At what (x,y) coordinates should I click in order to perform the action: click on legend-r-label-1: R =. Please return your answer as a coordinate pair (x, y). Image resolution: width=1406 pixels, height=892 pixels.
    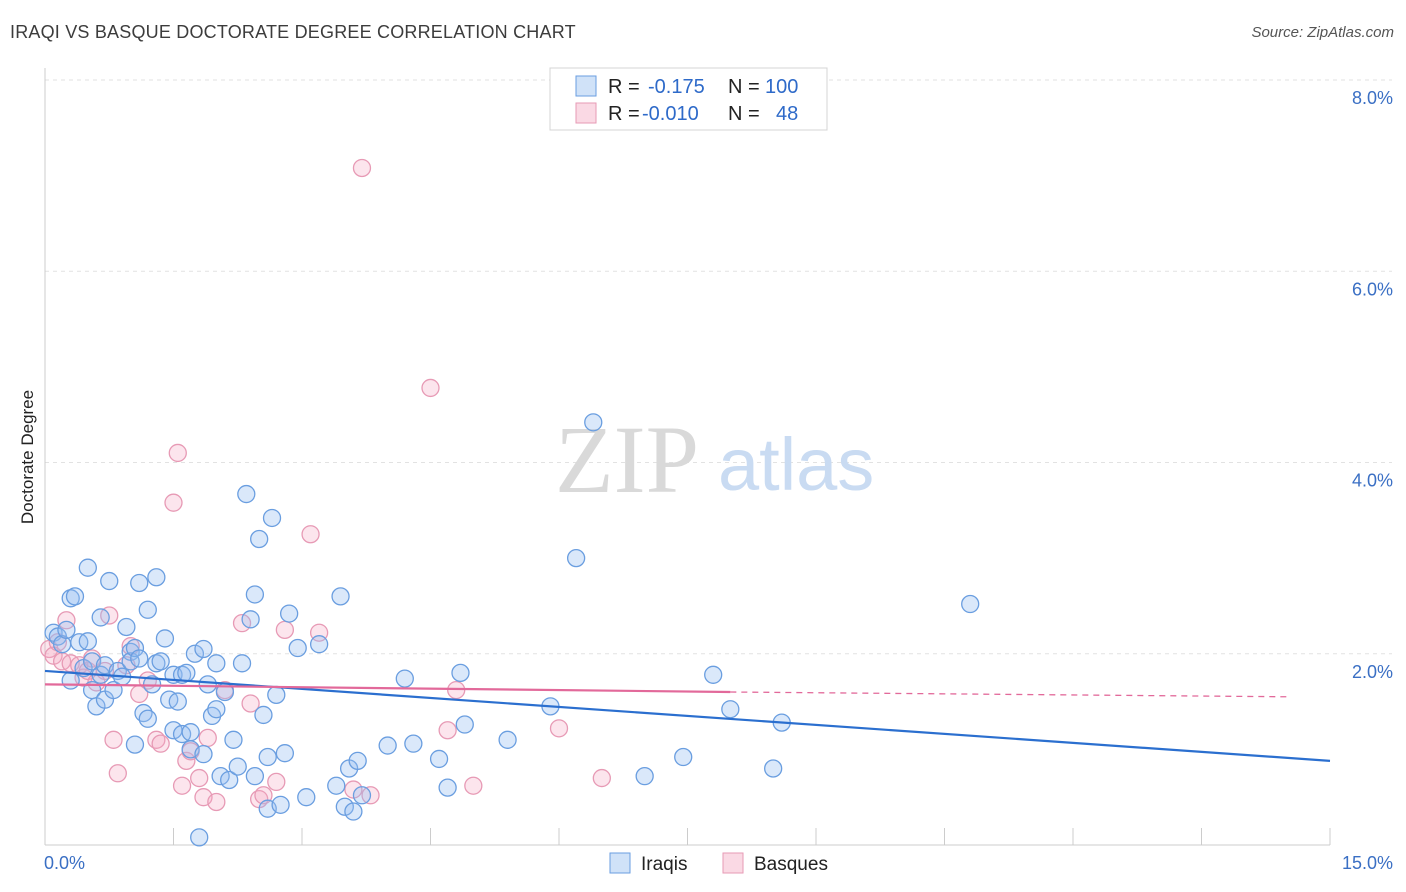
    Looking at the image, I should click on (624, 87).